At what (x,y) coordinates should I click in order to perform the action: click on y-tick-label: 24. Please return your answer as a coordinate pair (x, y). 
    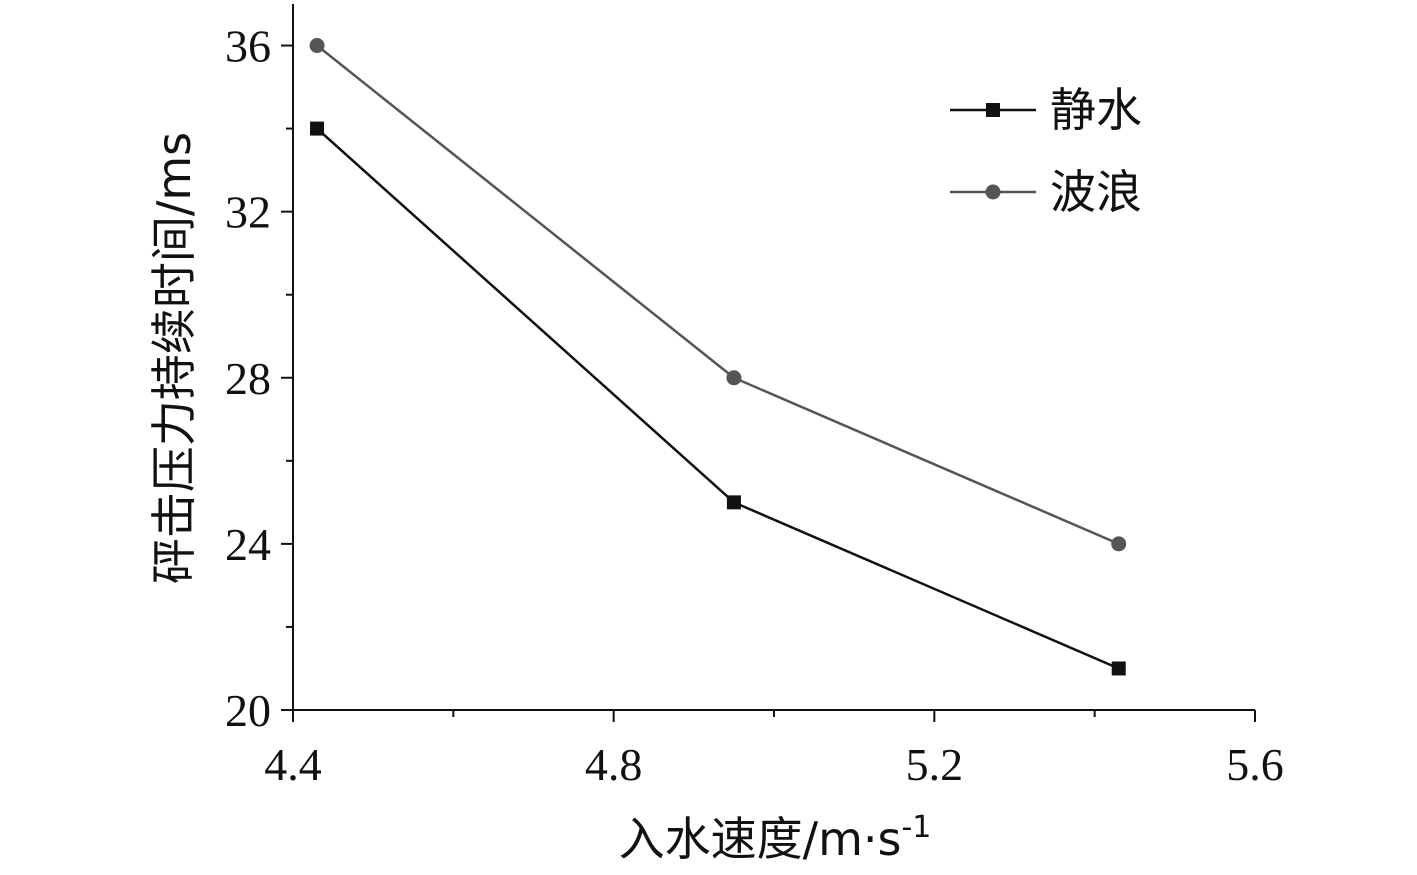
    Looking at the image, I should click on (248, 544).